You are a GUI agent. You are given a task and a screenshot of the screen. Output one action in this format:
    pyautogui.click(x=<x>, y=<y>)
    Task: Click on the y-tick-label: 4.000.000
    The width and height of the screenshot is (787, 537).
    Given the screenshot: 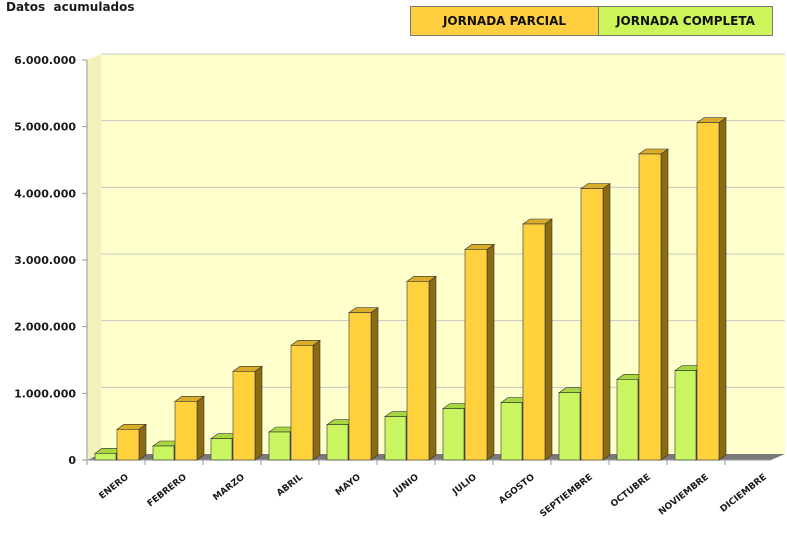 What is the action you would take?
    pyautogui.click(x=45, y=193)
    